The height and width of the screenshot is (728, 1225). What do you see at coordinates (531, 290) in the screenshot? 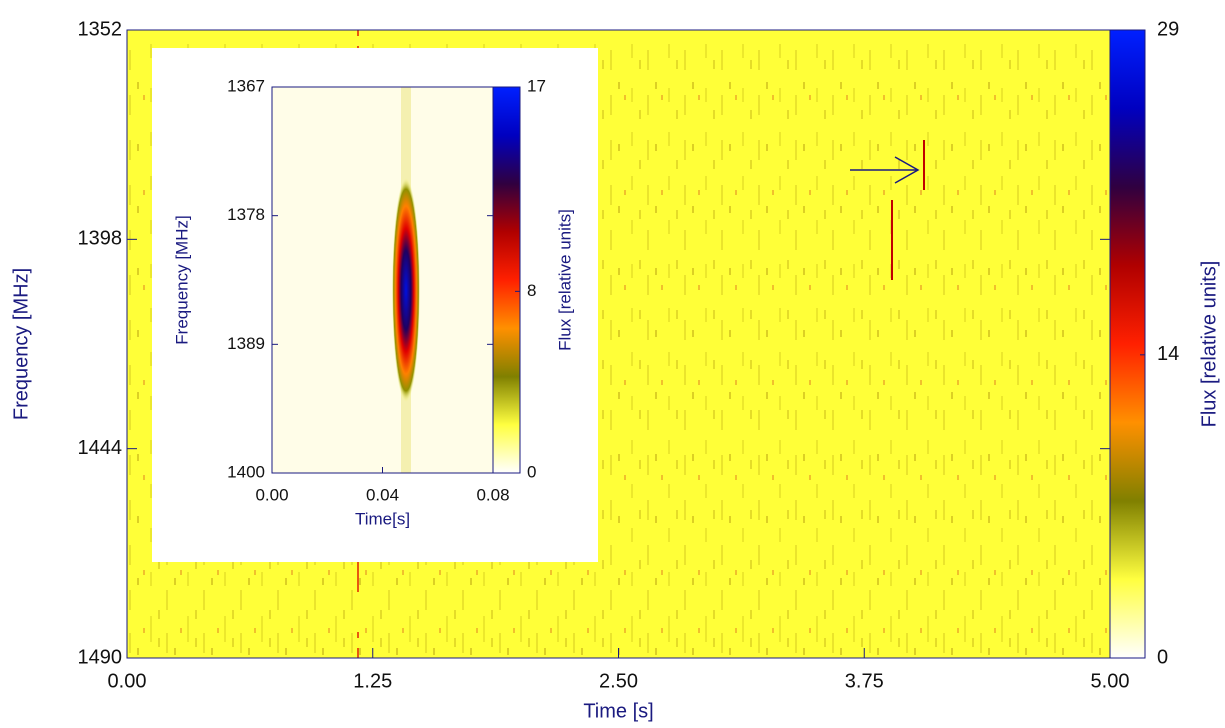
I see `colorbar-tick-label: 8` at bounding box center [531, 290].